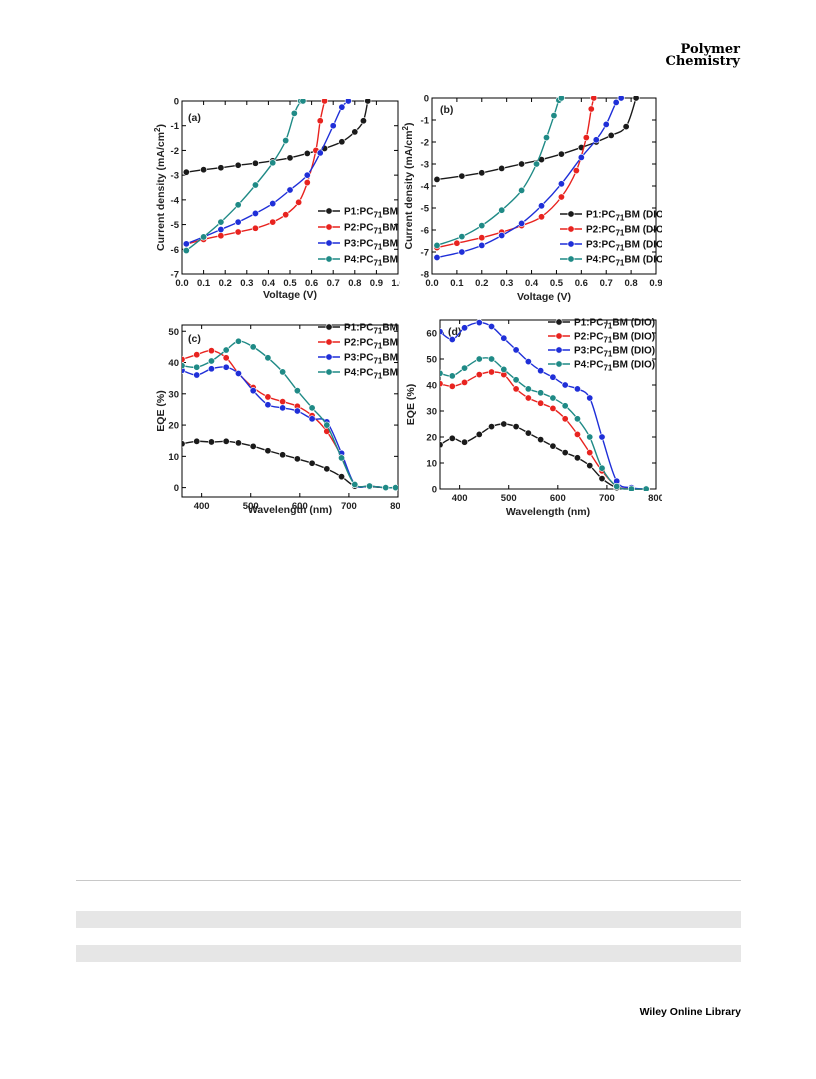 Image resolution: width=816 pixels, height=1079 pixels. What do you see at coordinates (431, 438) in the screenshot?
I see `y-tick-label: 20` at bounding box center [431, 438].